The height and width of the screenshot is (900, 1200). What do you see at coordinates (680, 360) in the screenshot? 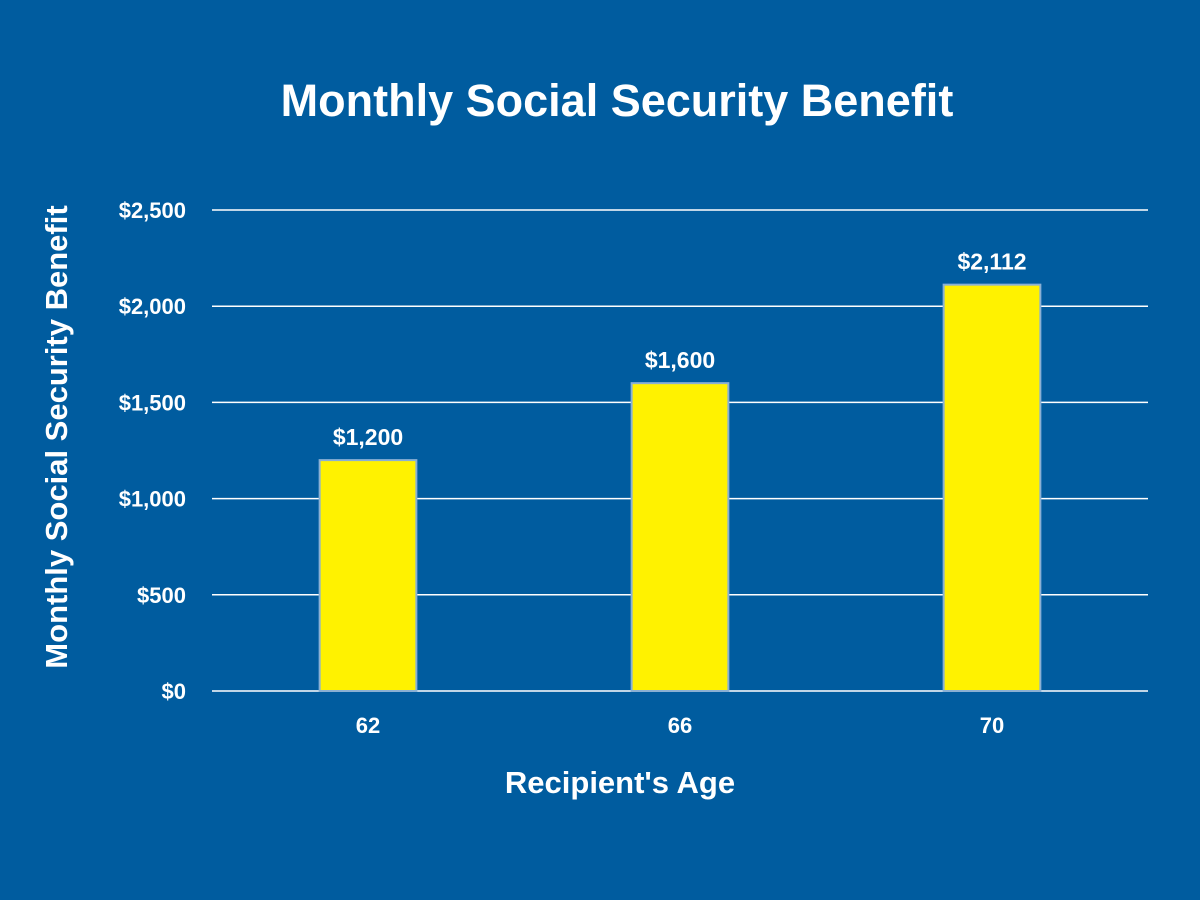
I see `data-label-age-66: $1,600` at bounding box center [680, 360].